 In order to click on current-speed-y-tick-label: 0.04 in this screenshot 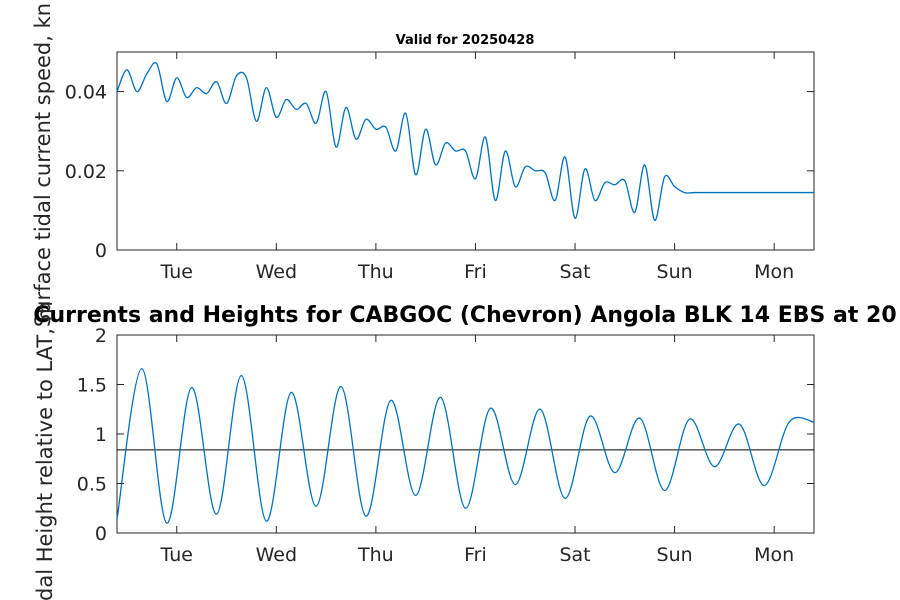, I will do `click(86, 93)`.